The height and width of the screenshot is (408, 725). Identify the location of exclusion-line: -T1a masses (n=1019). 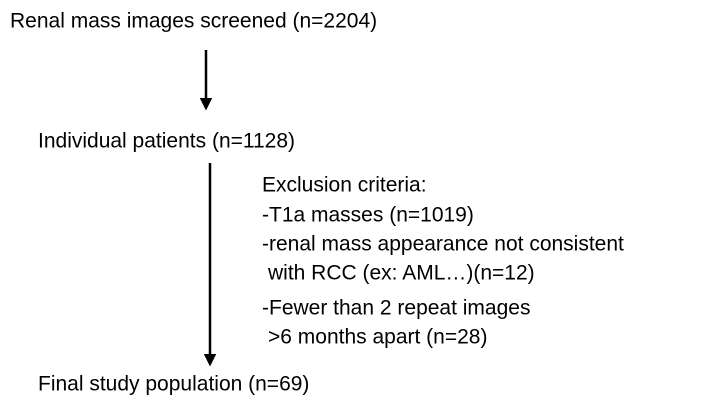
(368, 215).